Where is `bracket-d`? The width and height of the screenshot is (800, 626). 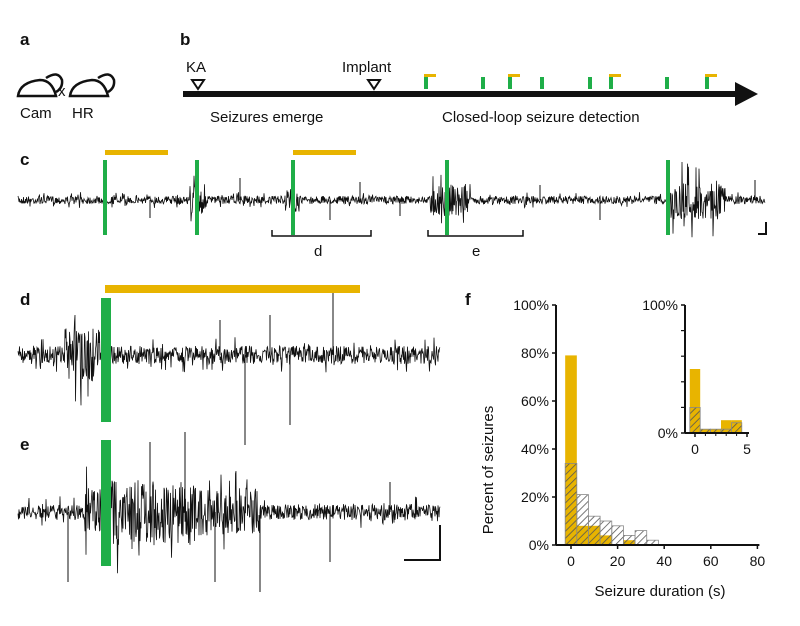
bracket-d is located at coordinates (321, 233).